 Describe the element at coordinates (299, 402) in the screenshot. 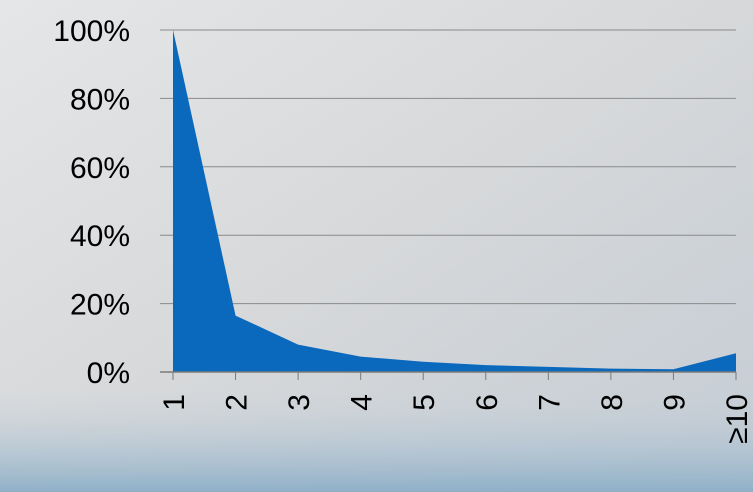

I see `x-tick-label: 3` at that location.